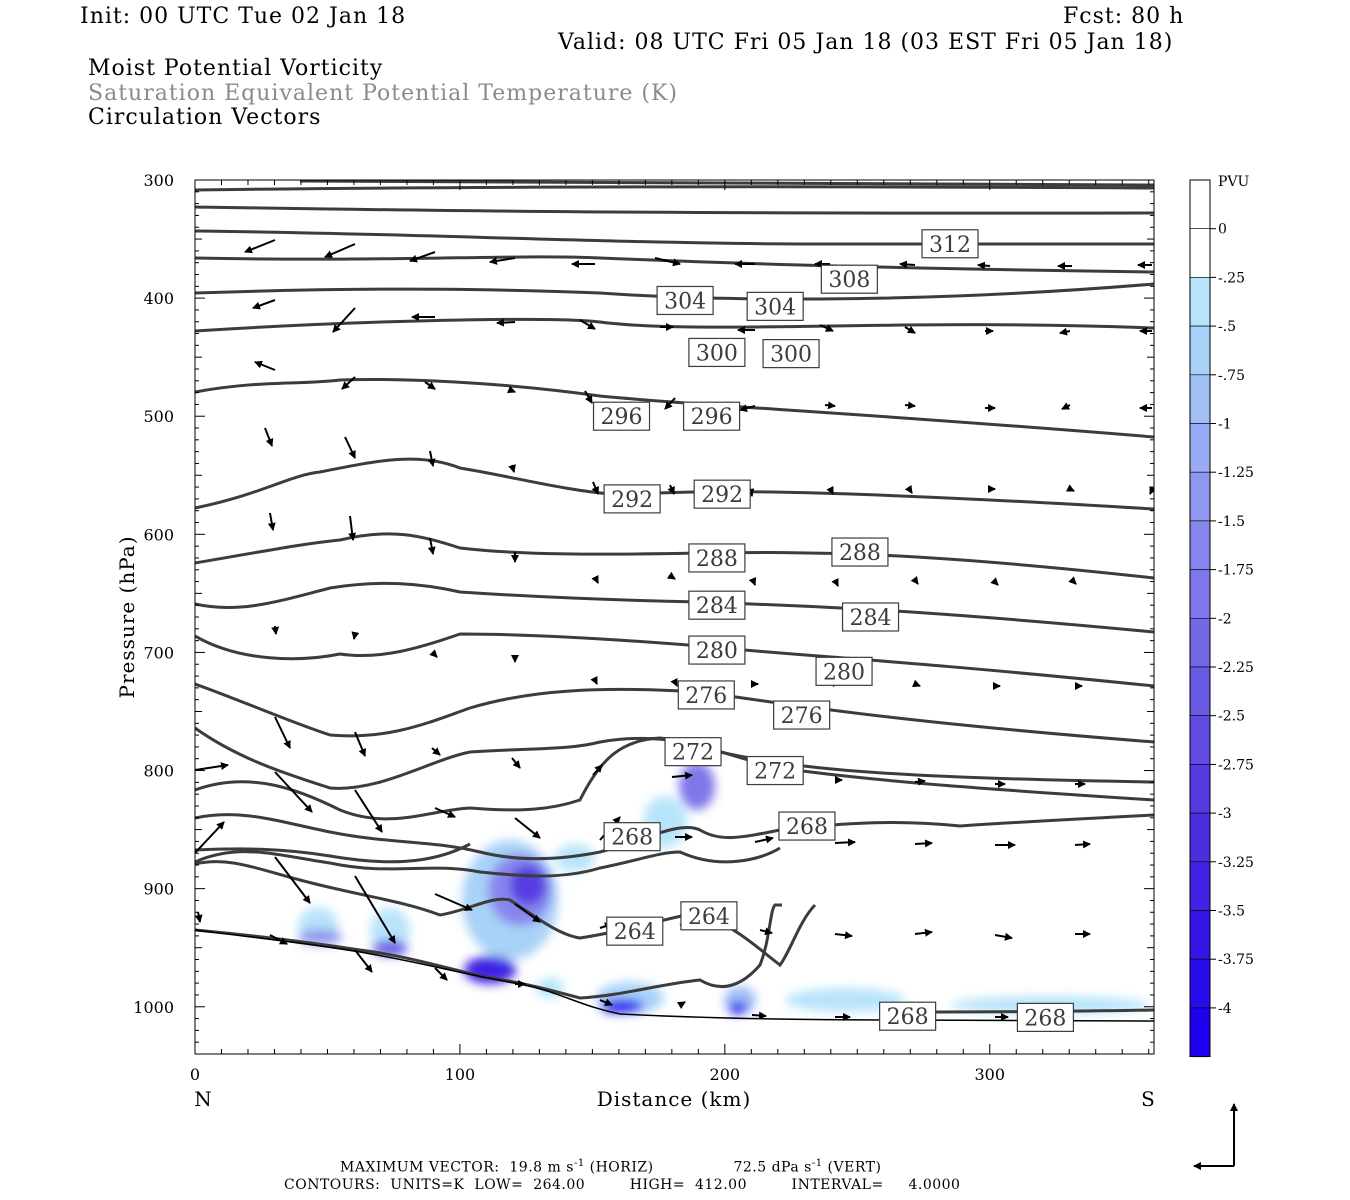 The height and width of the screenshot is (1200, 1350). What do you see at coordinates (635, 932) in the screenshot?
I see `contour-label: 264` at bounding box center [635, 932].